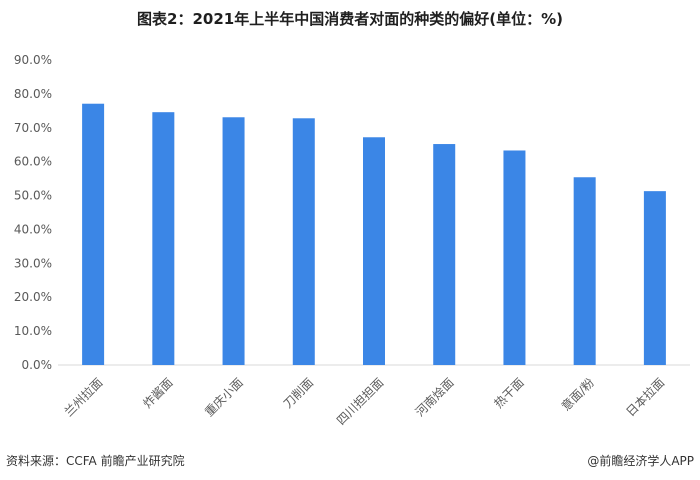 The width and height of the screenshot is (700, 480). What do you see at coordinates (33, 196) in the screenshot?
I see `y-tick-label: 50.0%` at bounding box center [33, 196].